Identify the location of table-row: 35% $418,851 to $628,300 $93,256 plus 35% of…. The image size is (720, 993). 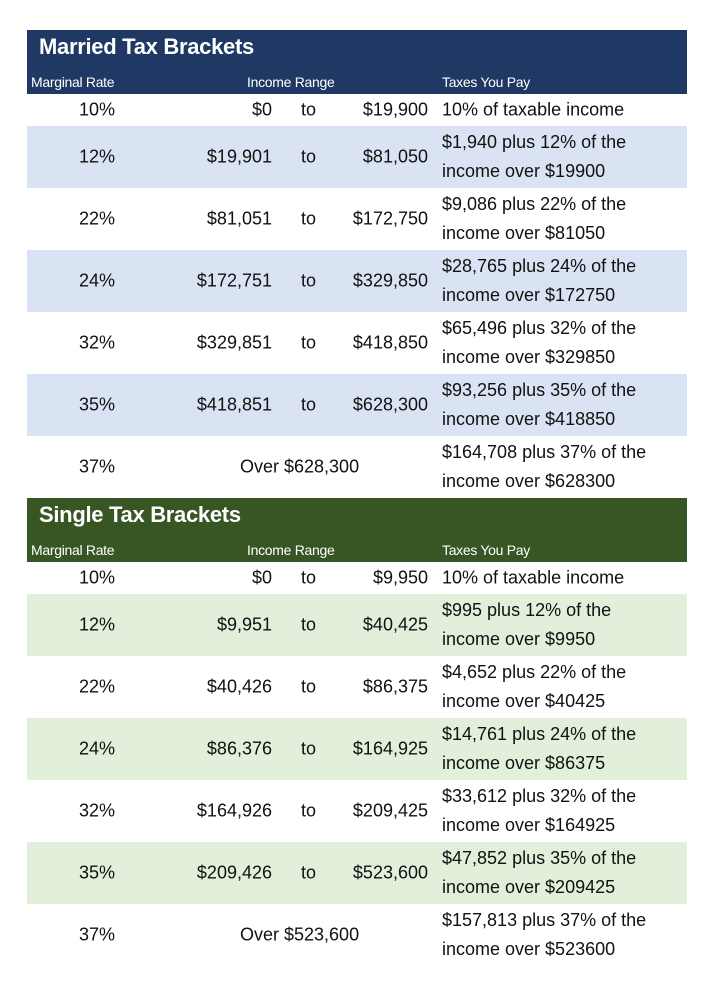
(357, 405).